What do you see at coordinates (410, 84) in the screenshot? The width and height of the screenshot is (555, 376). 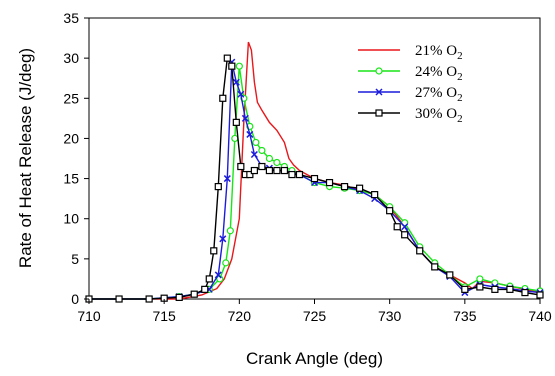 I see `legend: 21% O2 24% O2 27% O2 30% O2` at bounding box center [410, 84].